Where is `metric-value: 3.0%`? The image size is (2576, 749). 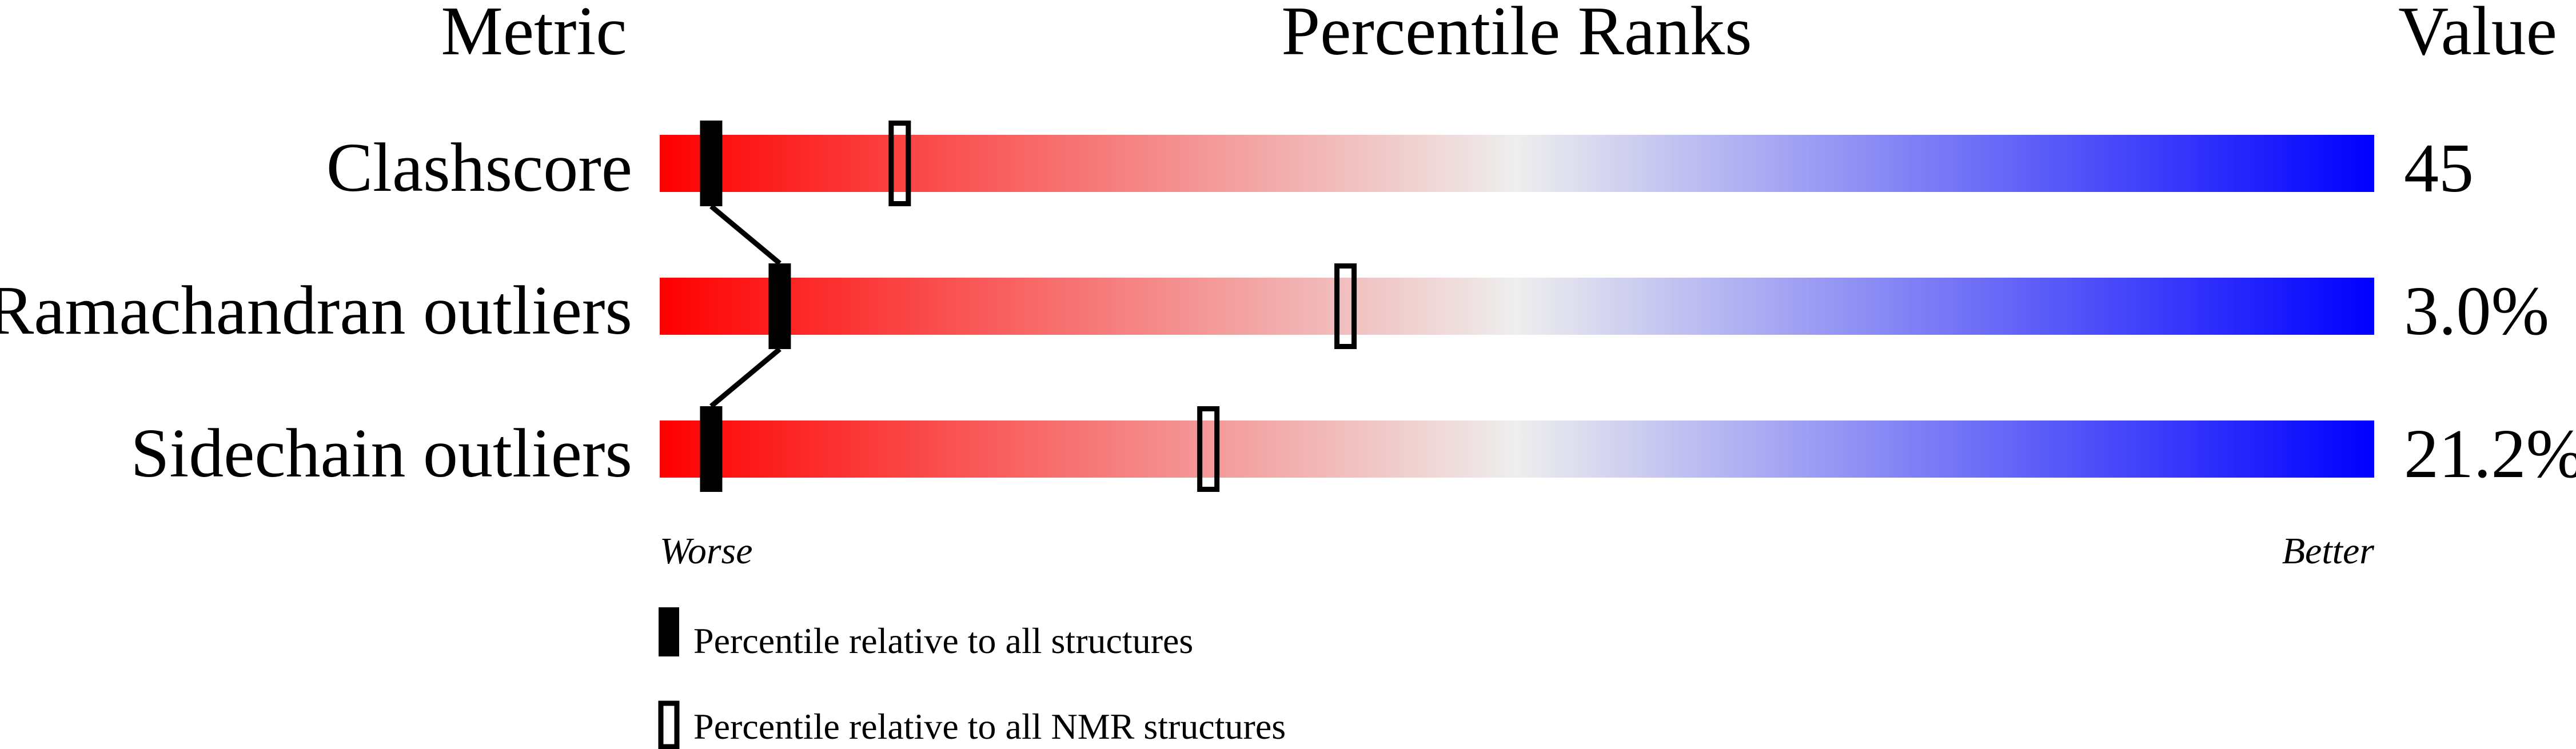
metric-value: 3.0% is located at coordinates (2476, 311).